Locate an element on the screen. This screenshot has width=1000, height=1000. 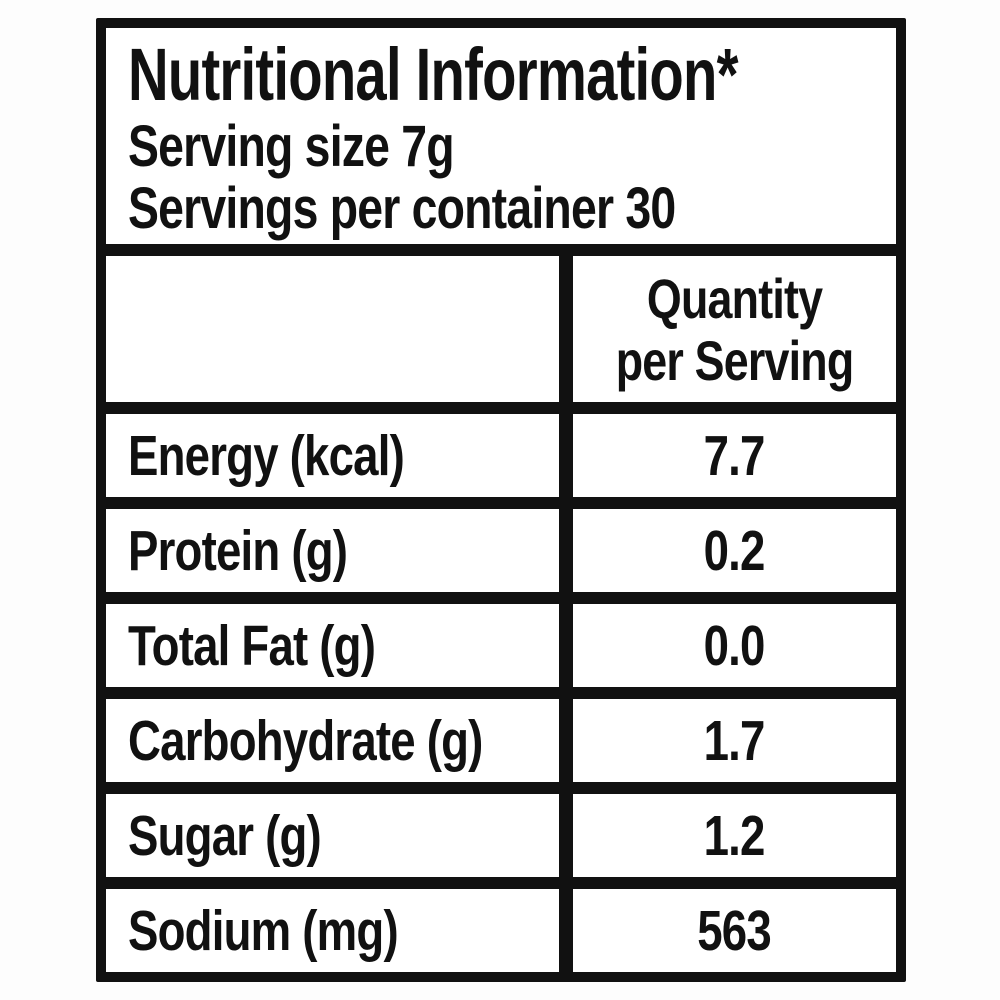
nutrient-name: Protein (g) is located at coordinates (238, 550).